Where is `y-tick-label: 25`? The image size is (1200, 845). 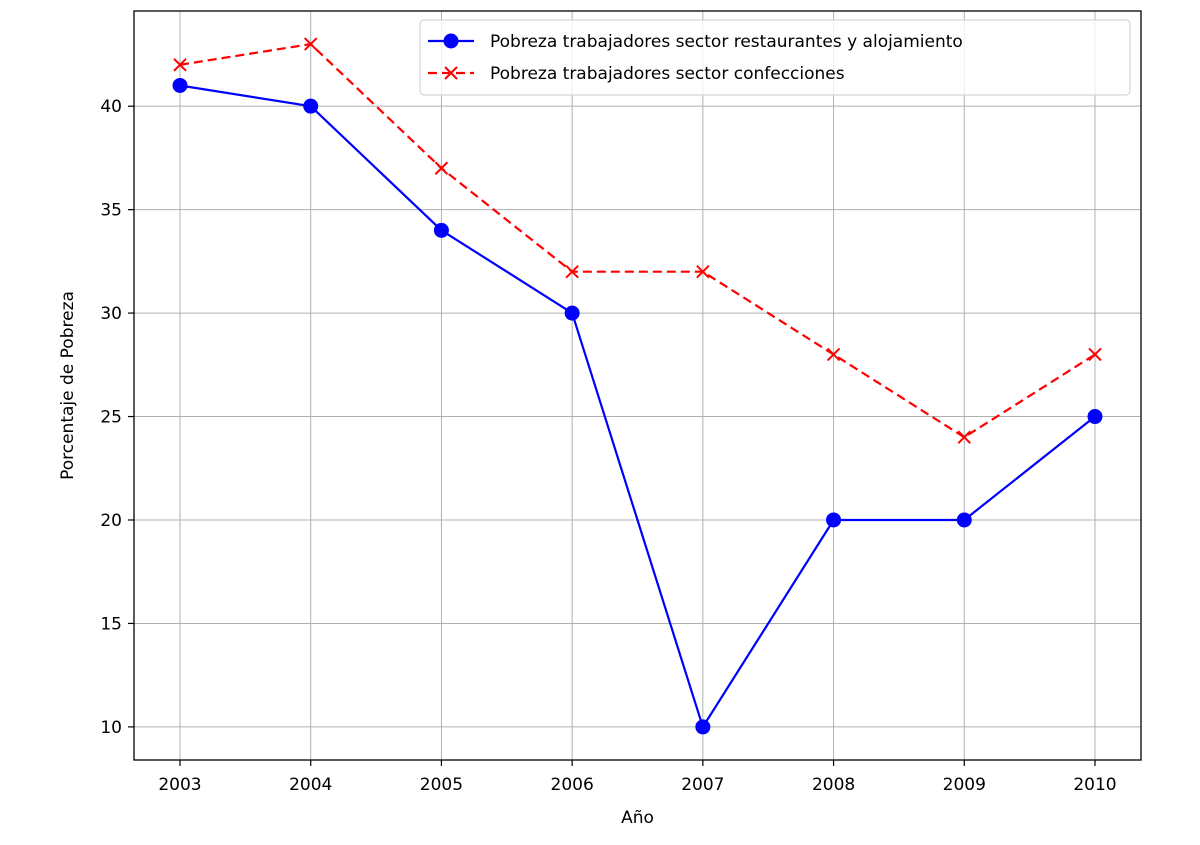 y-tick-label: 25 is located at coordinates (111, 418).